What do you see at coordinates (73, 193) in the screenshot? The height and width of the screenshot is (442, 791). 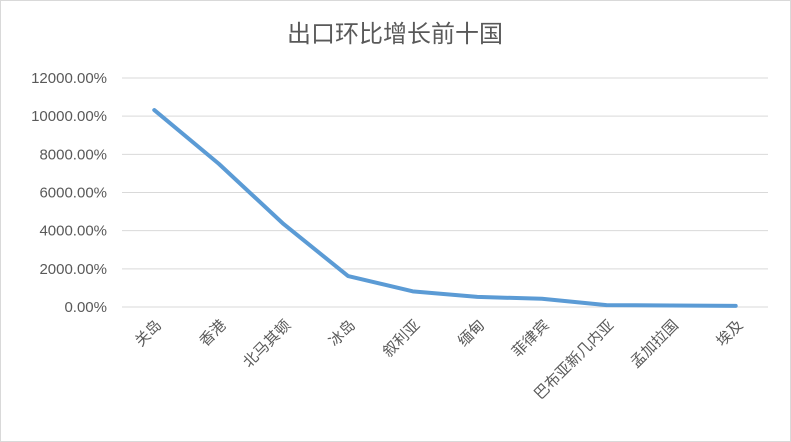 I see `y-tick-label: 6000.00%` at bounding box center [73, 193].